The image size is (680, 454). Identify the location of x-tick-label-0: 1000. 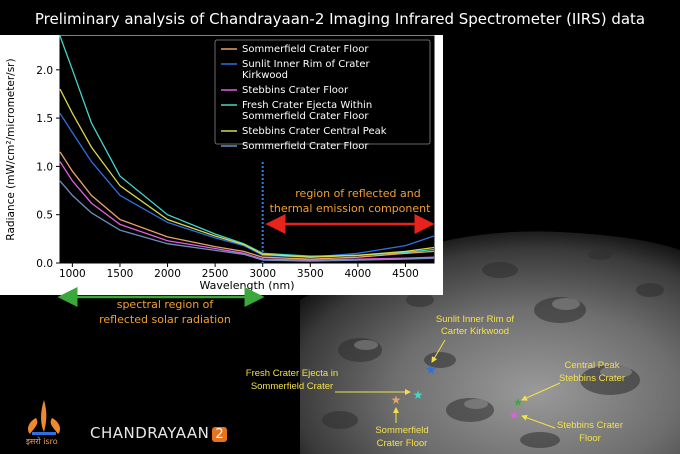
(72, 274).